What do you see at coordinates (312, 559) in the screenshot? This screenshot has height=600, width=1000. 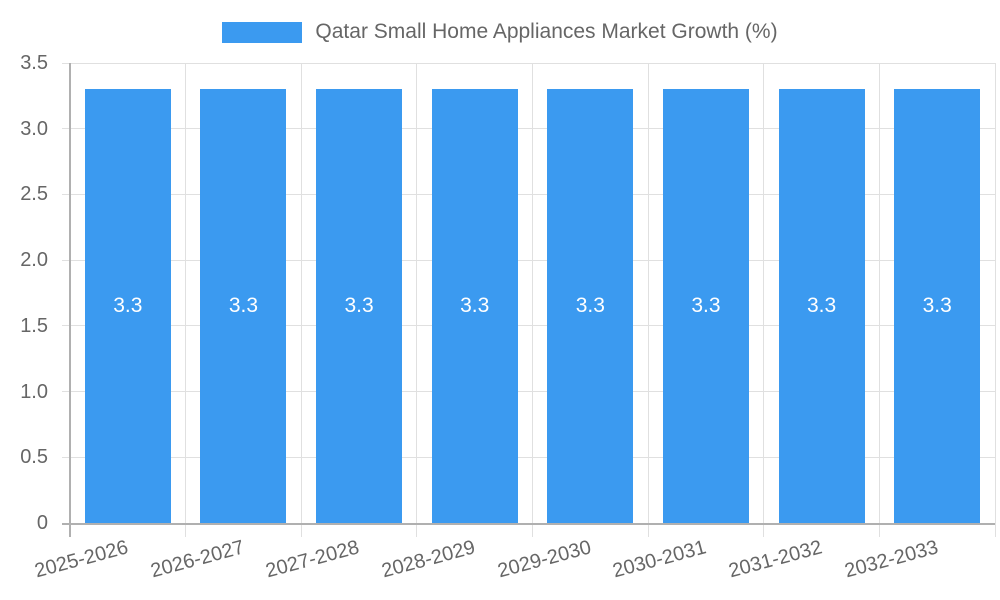 I see `x-tick-label: 2027-2028` at bounding box center [312, 559].